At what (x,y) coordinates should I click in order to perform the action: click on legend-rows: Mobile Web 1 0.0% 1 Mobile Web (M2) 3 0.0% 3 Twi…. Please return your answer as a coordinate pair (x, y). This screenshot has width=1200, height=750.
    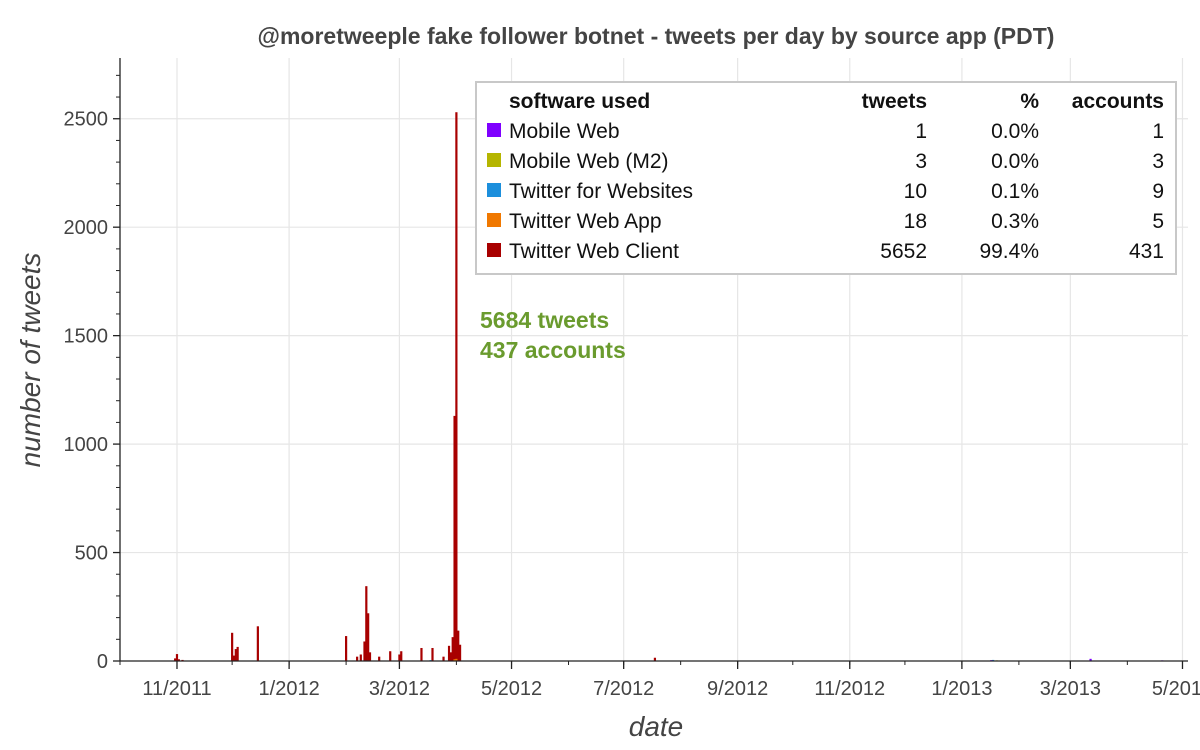
    Looking at the image, I should click on (825, 191).